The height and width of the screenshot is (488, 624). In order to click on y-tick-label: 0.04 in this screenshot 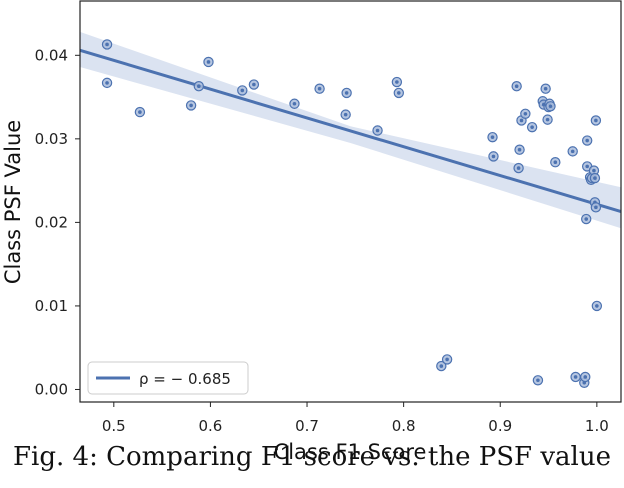, I will do `click(51, 55)`.